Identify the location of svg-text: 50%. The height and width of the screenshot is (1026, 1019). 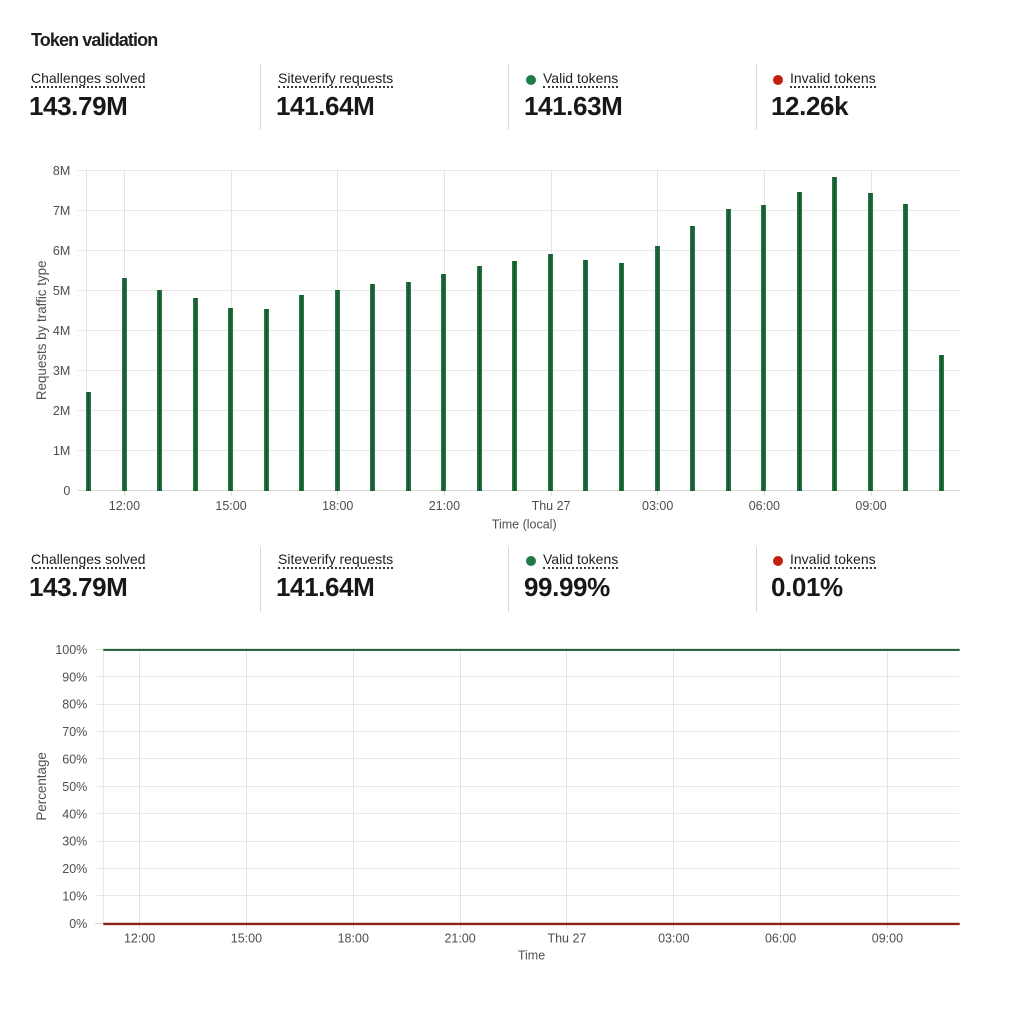
(74, 787).